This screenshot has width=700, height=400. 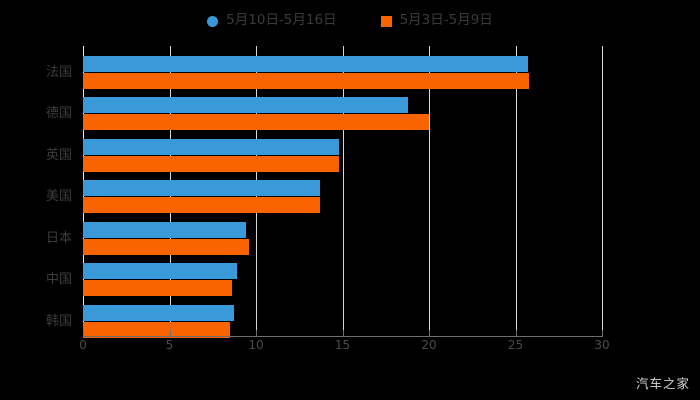 I want to click on bar-group-英国, so click(x=342, y=155).